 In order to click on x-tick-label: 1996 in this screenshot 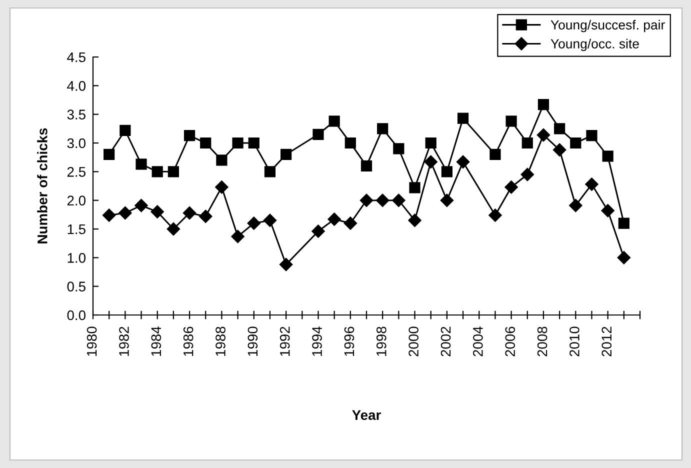, I will do `click(349, 341)`.